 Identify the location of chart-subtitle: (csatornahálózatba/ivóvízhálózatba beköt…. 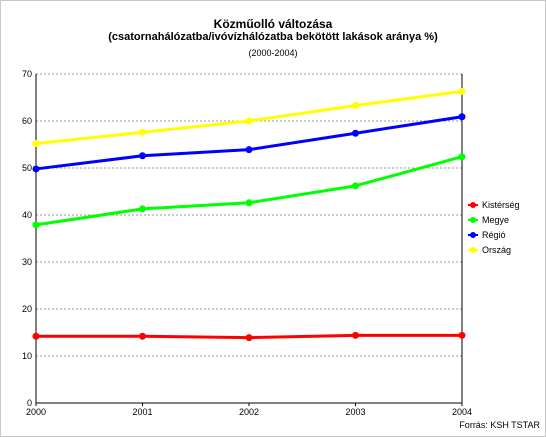
(273, 37).